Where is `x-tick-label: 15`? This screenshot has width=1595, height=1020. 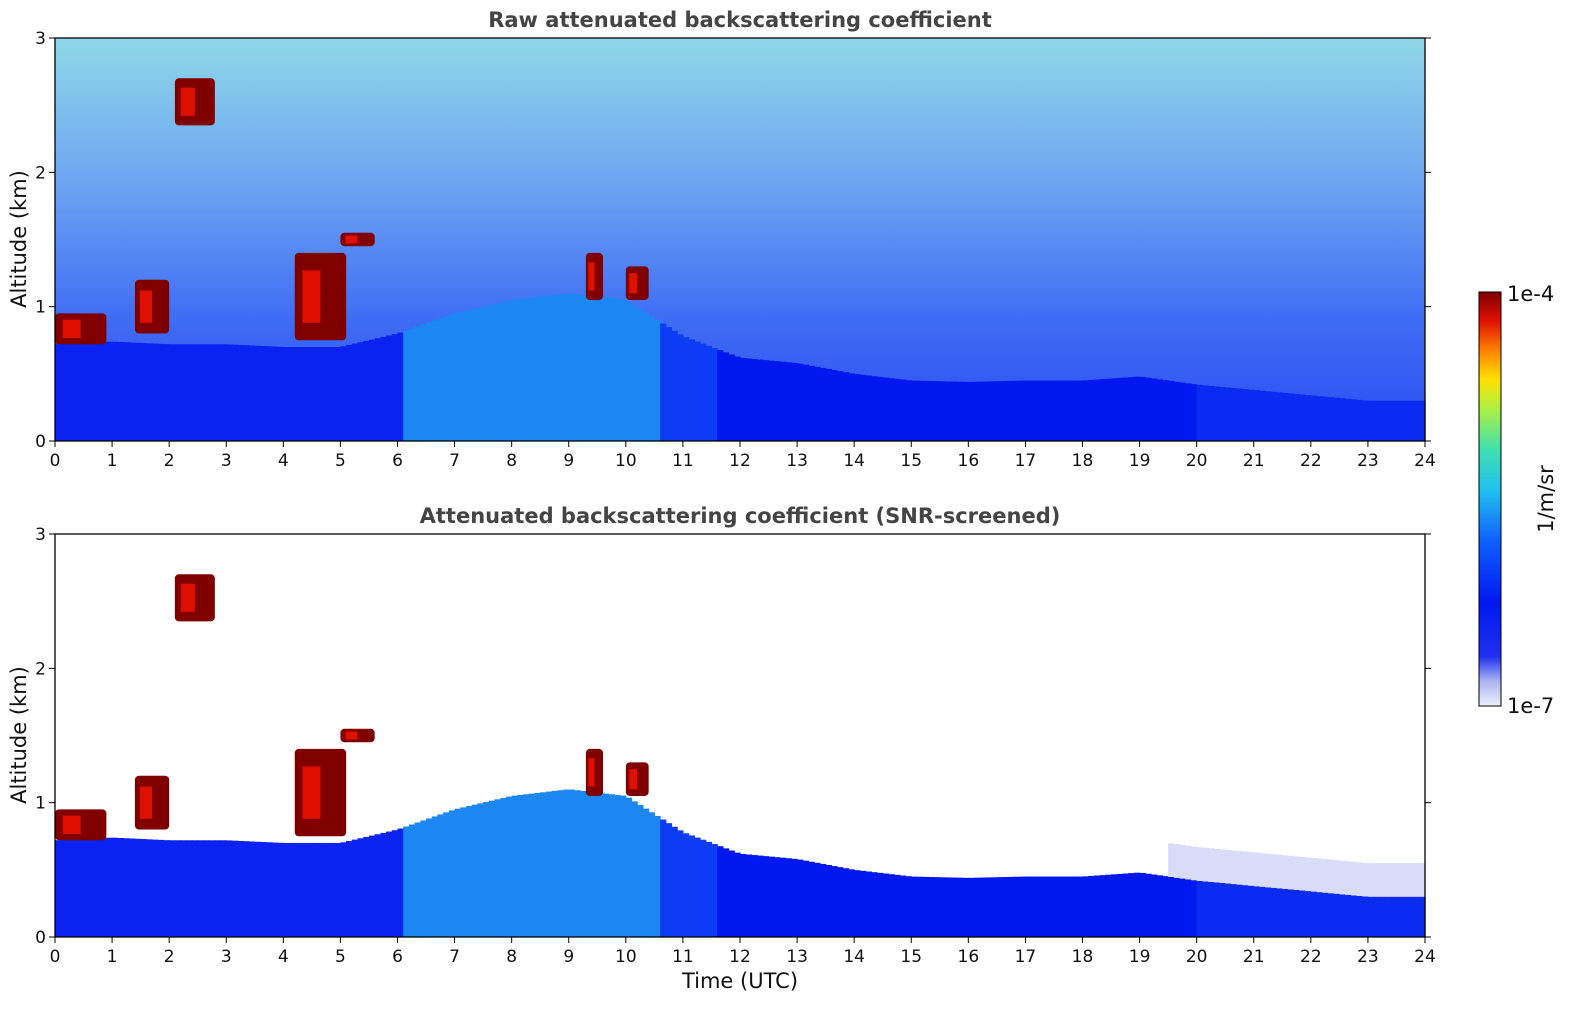 x-tick-label: 15 is located at coordinates (911, 957).